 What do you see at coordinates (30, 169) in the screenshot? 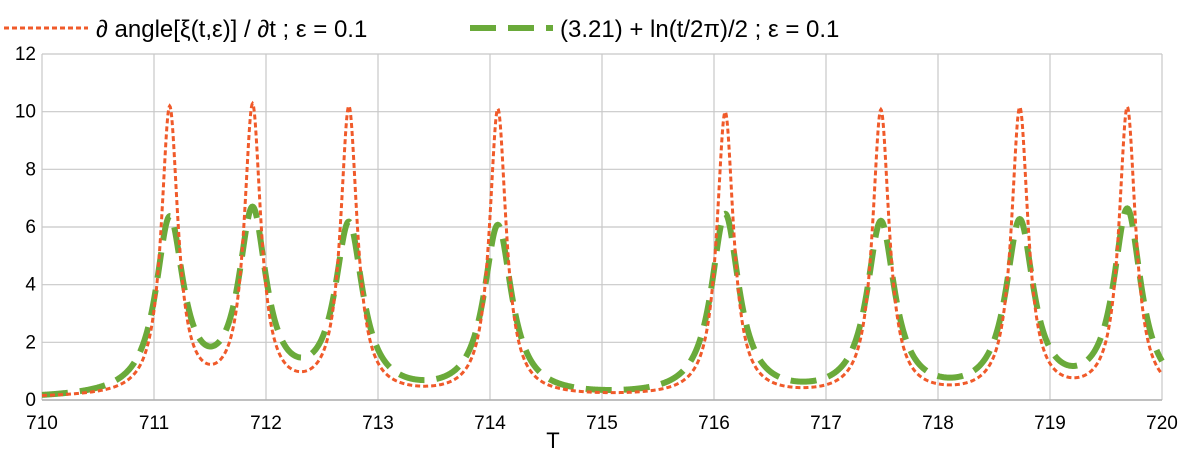
I see `y-tick-label-4: 8` at bounding box center [30, 169].